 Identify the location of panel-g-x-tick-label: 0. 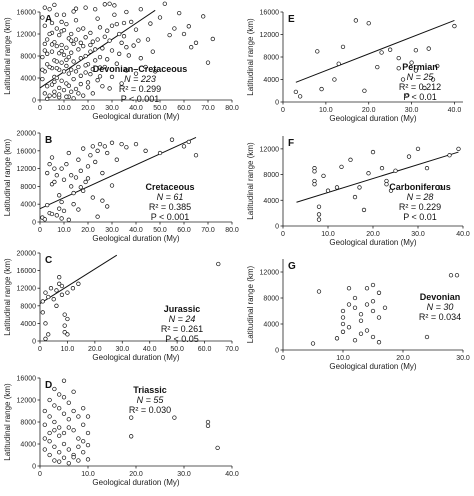
(283, 358).